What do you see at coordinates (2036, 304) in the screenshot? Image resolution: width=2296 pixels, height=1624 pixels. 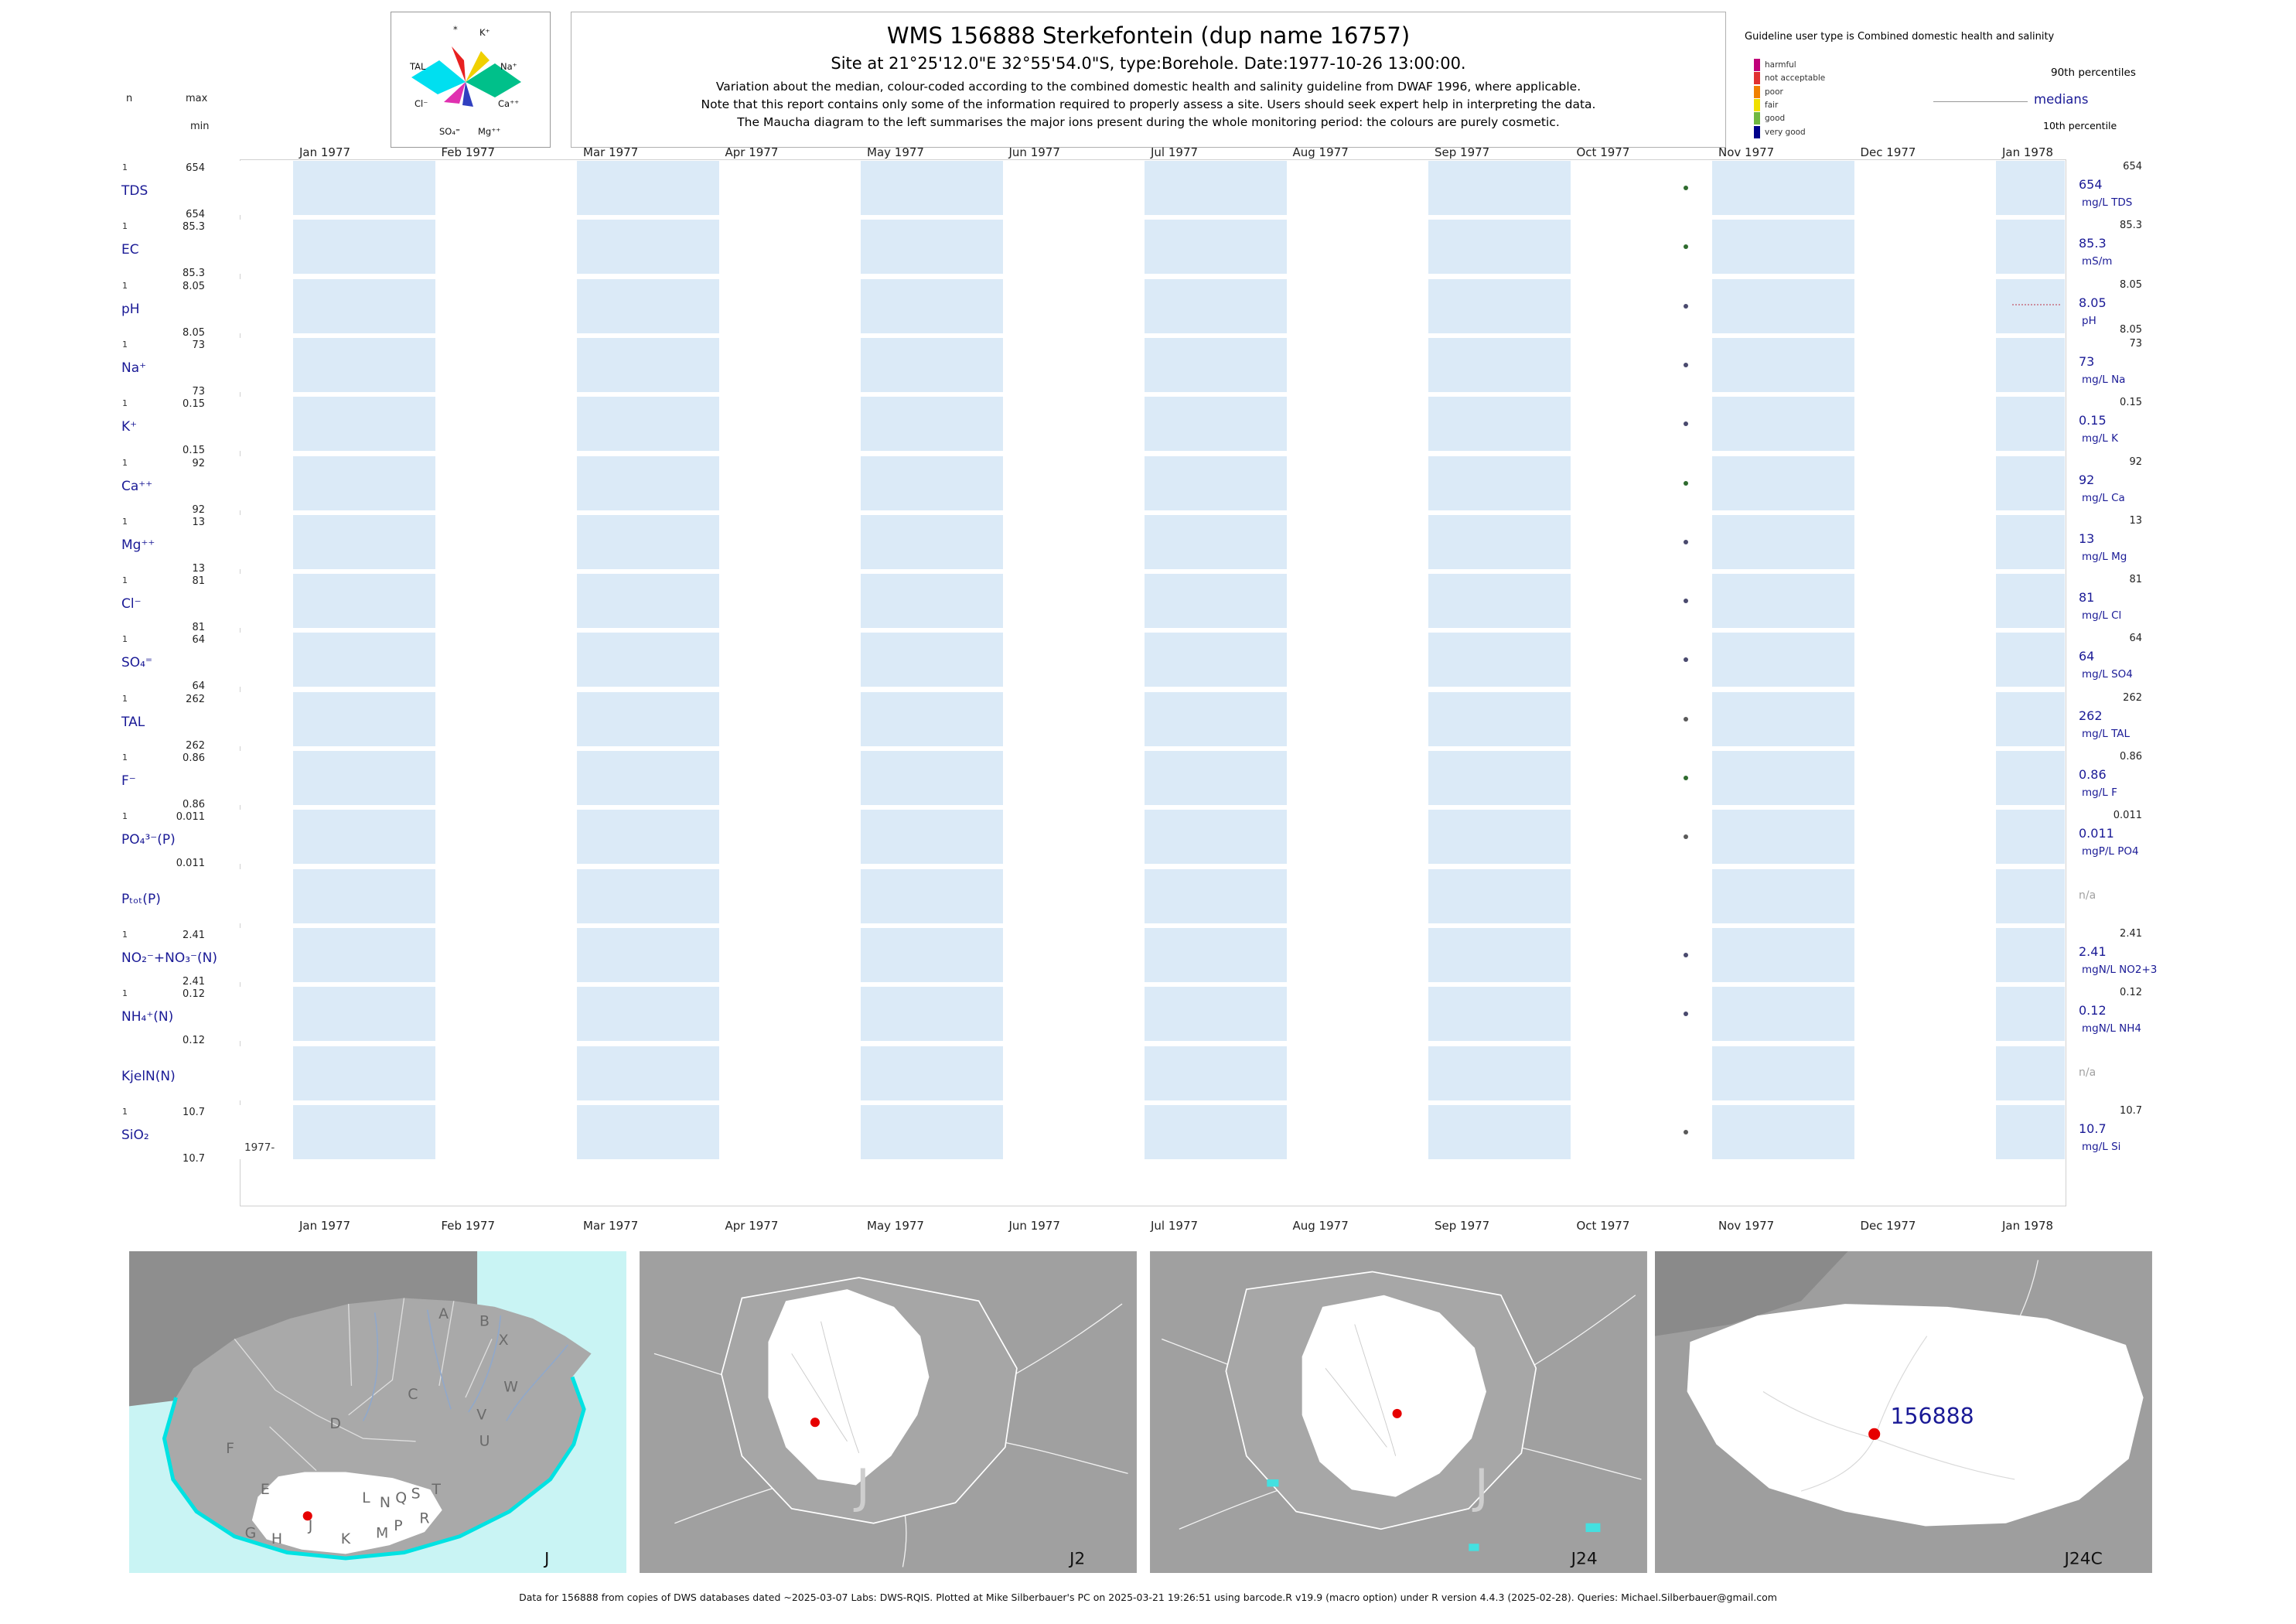 I see `guideline-dotted` at bounding box center [2036, 304].